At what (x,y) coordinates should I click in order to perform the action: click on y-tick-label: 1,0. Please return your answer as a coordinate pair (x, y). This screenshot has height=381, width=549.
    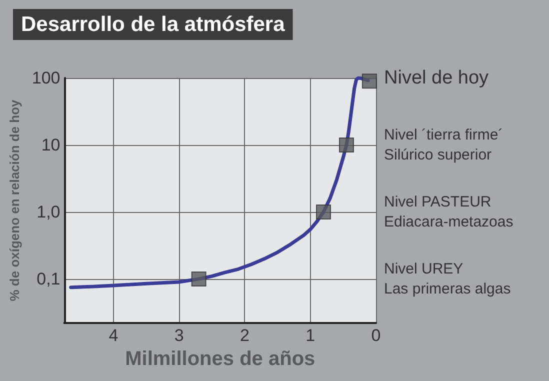
    Looking at the image, I should click on (48, 212).